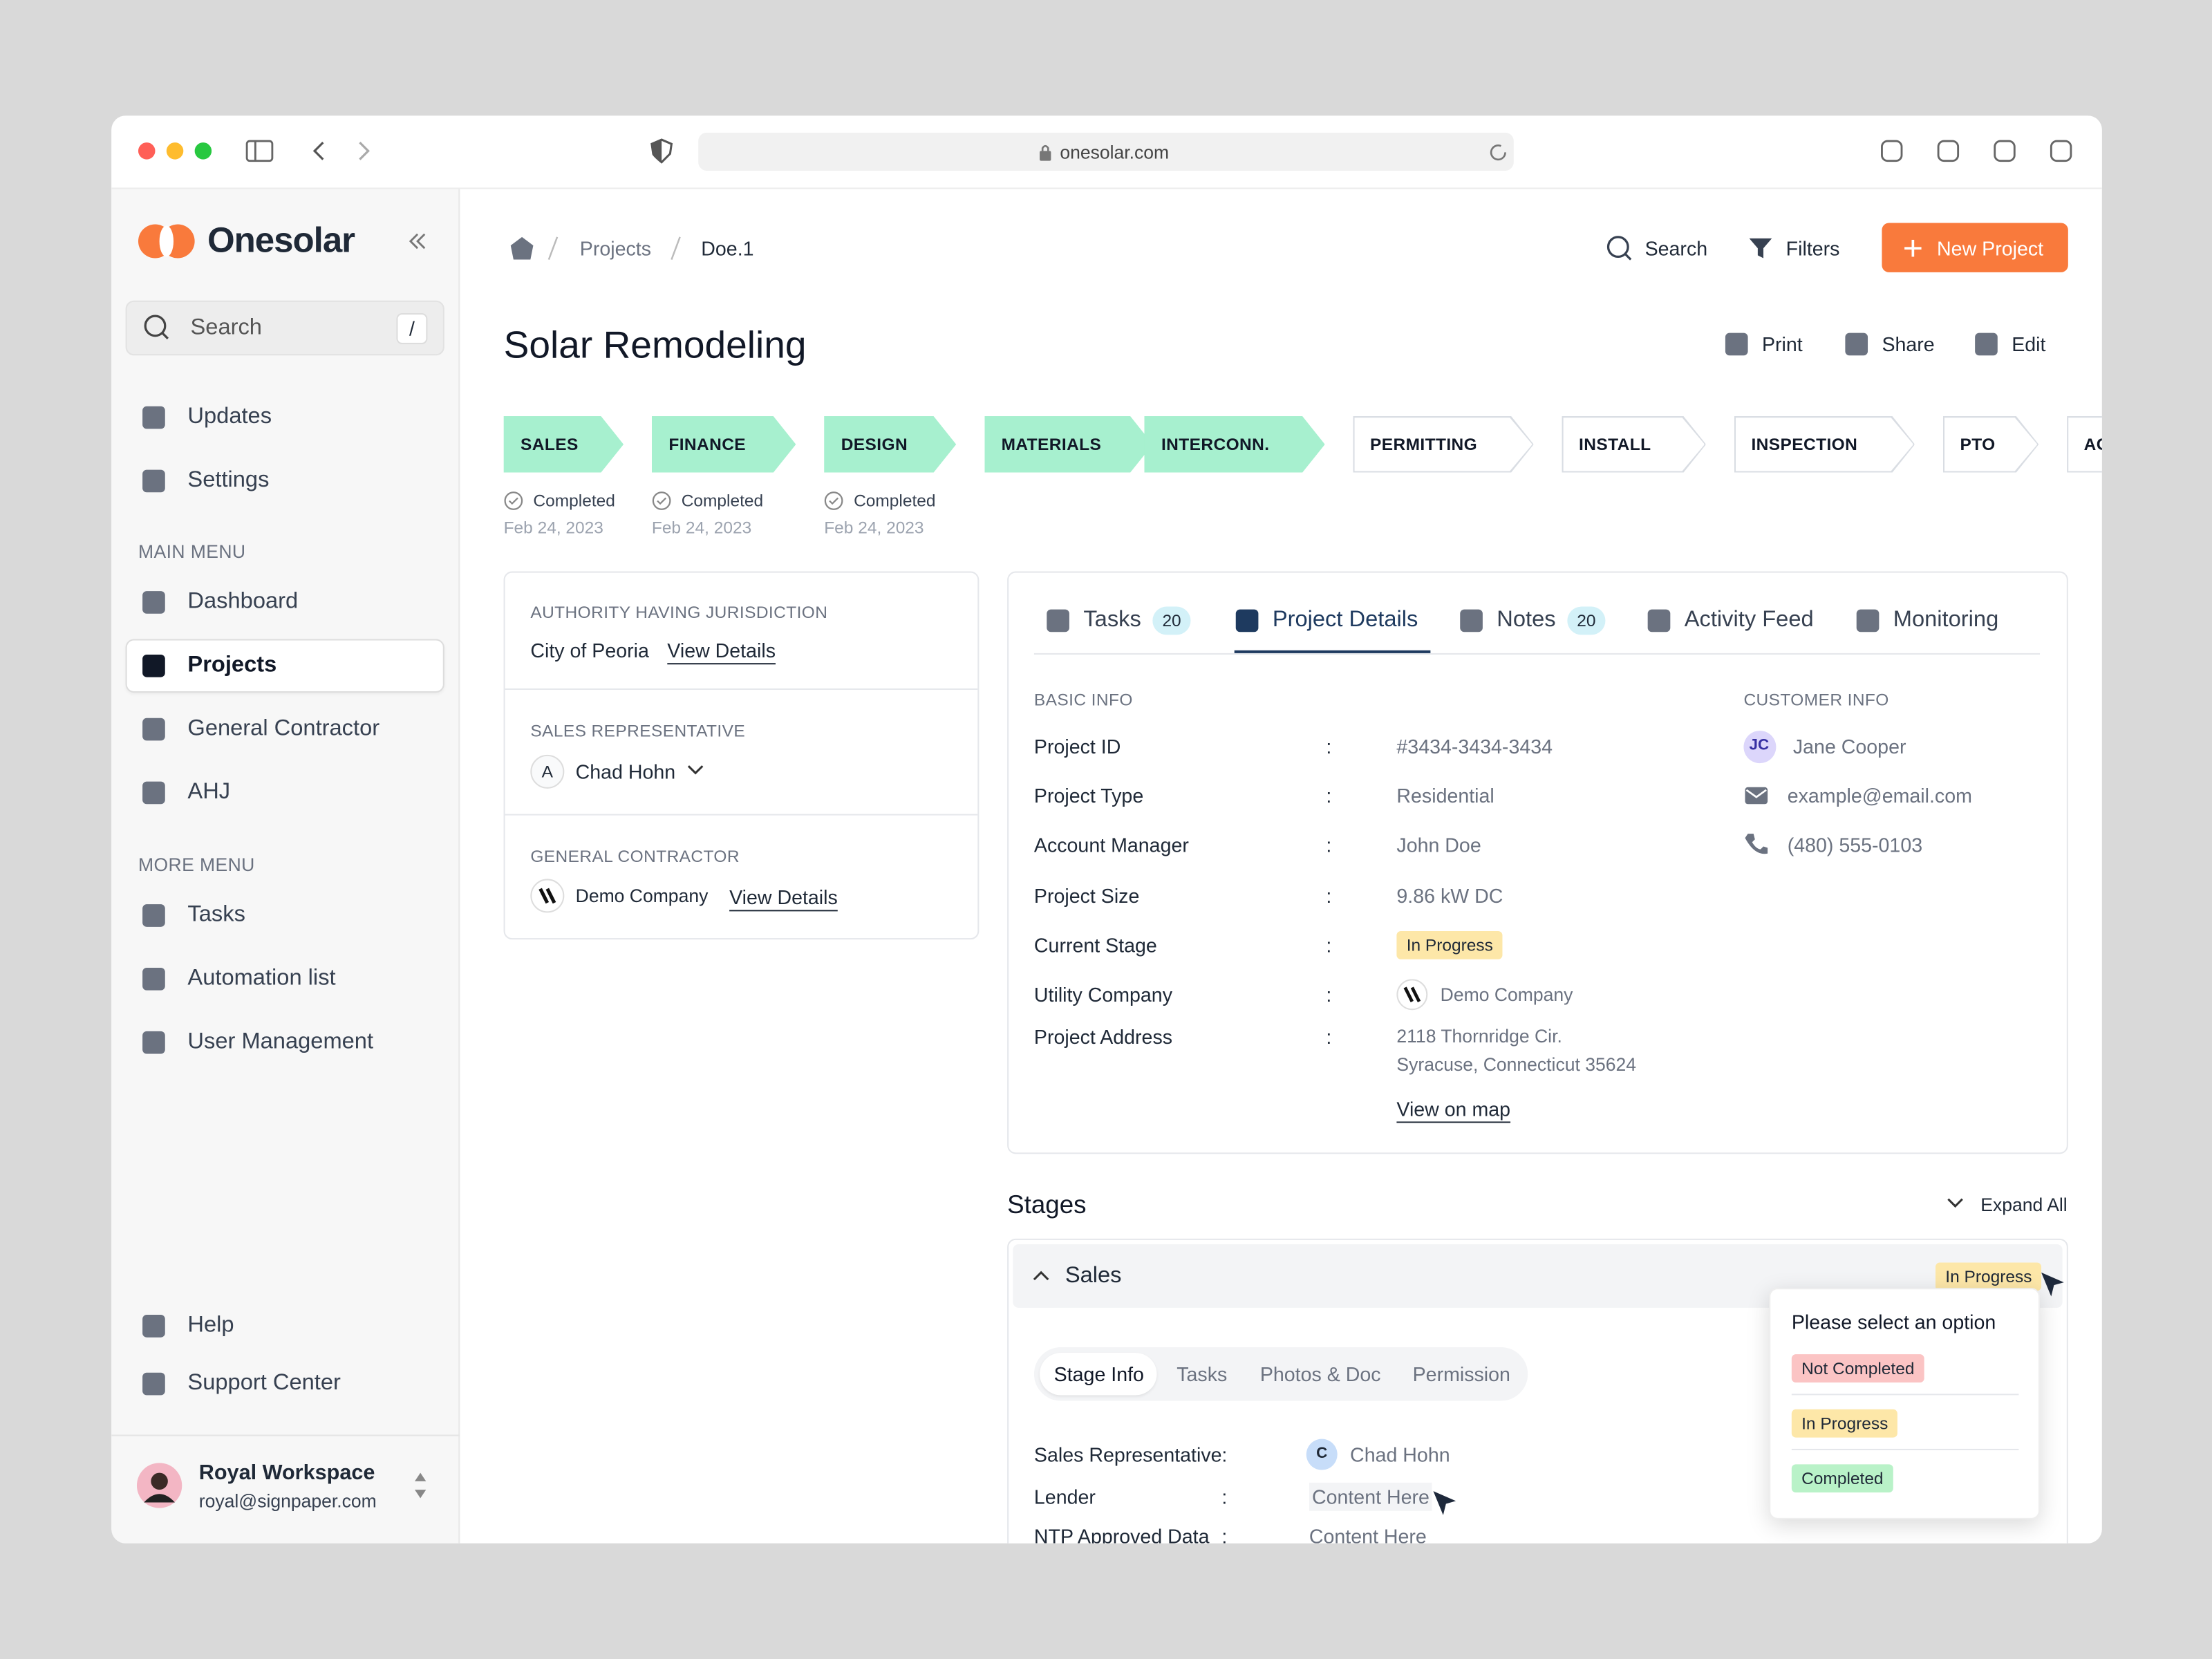 This screenshot has width=2212, height=1659. Describe the element at coordinates (1098, 1374) in the screenshot. I see `subtab: Stage Info` at that location.